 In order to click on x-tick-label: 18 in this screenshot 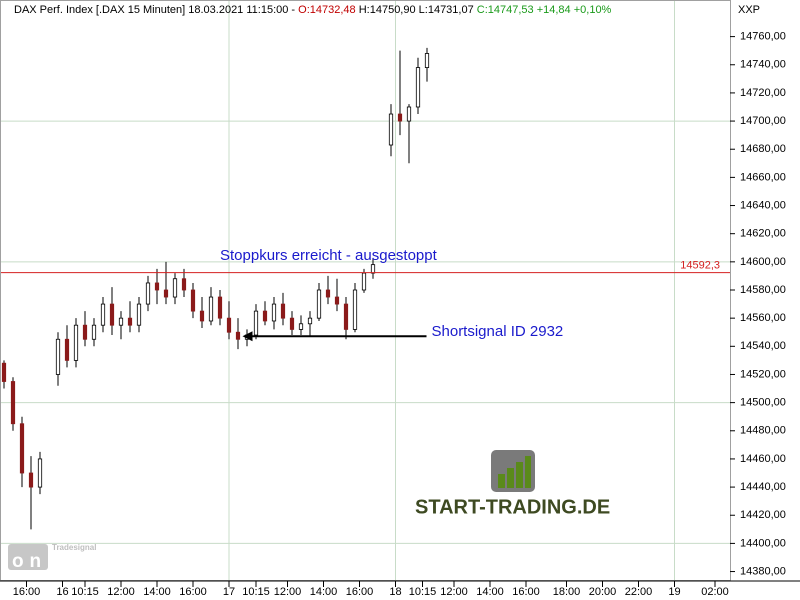, I will do `click(395, 592)`.